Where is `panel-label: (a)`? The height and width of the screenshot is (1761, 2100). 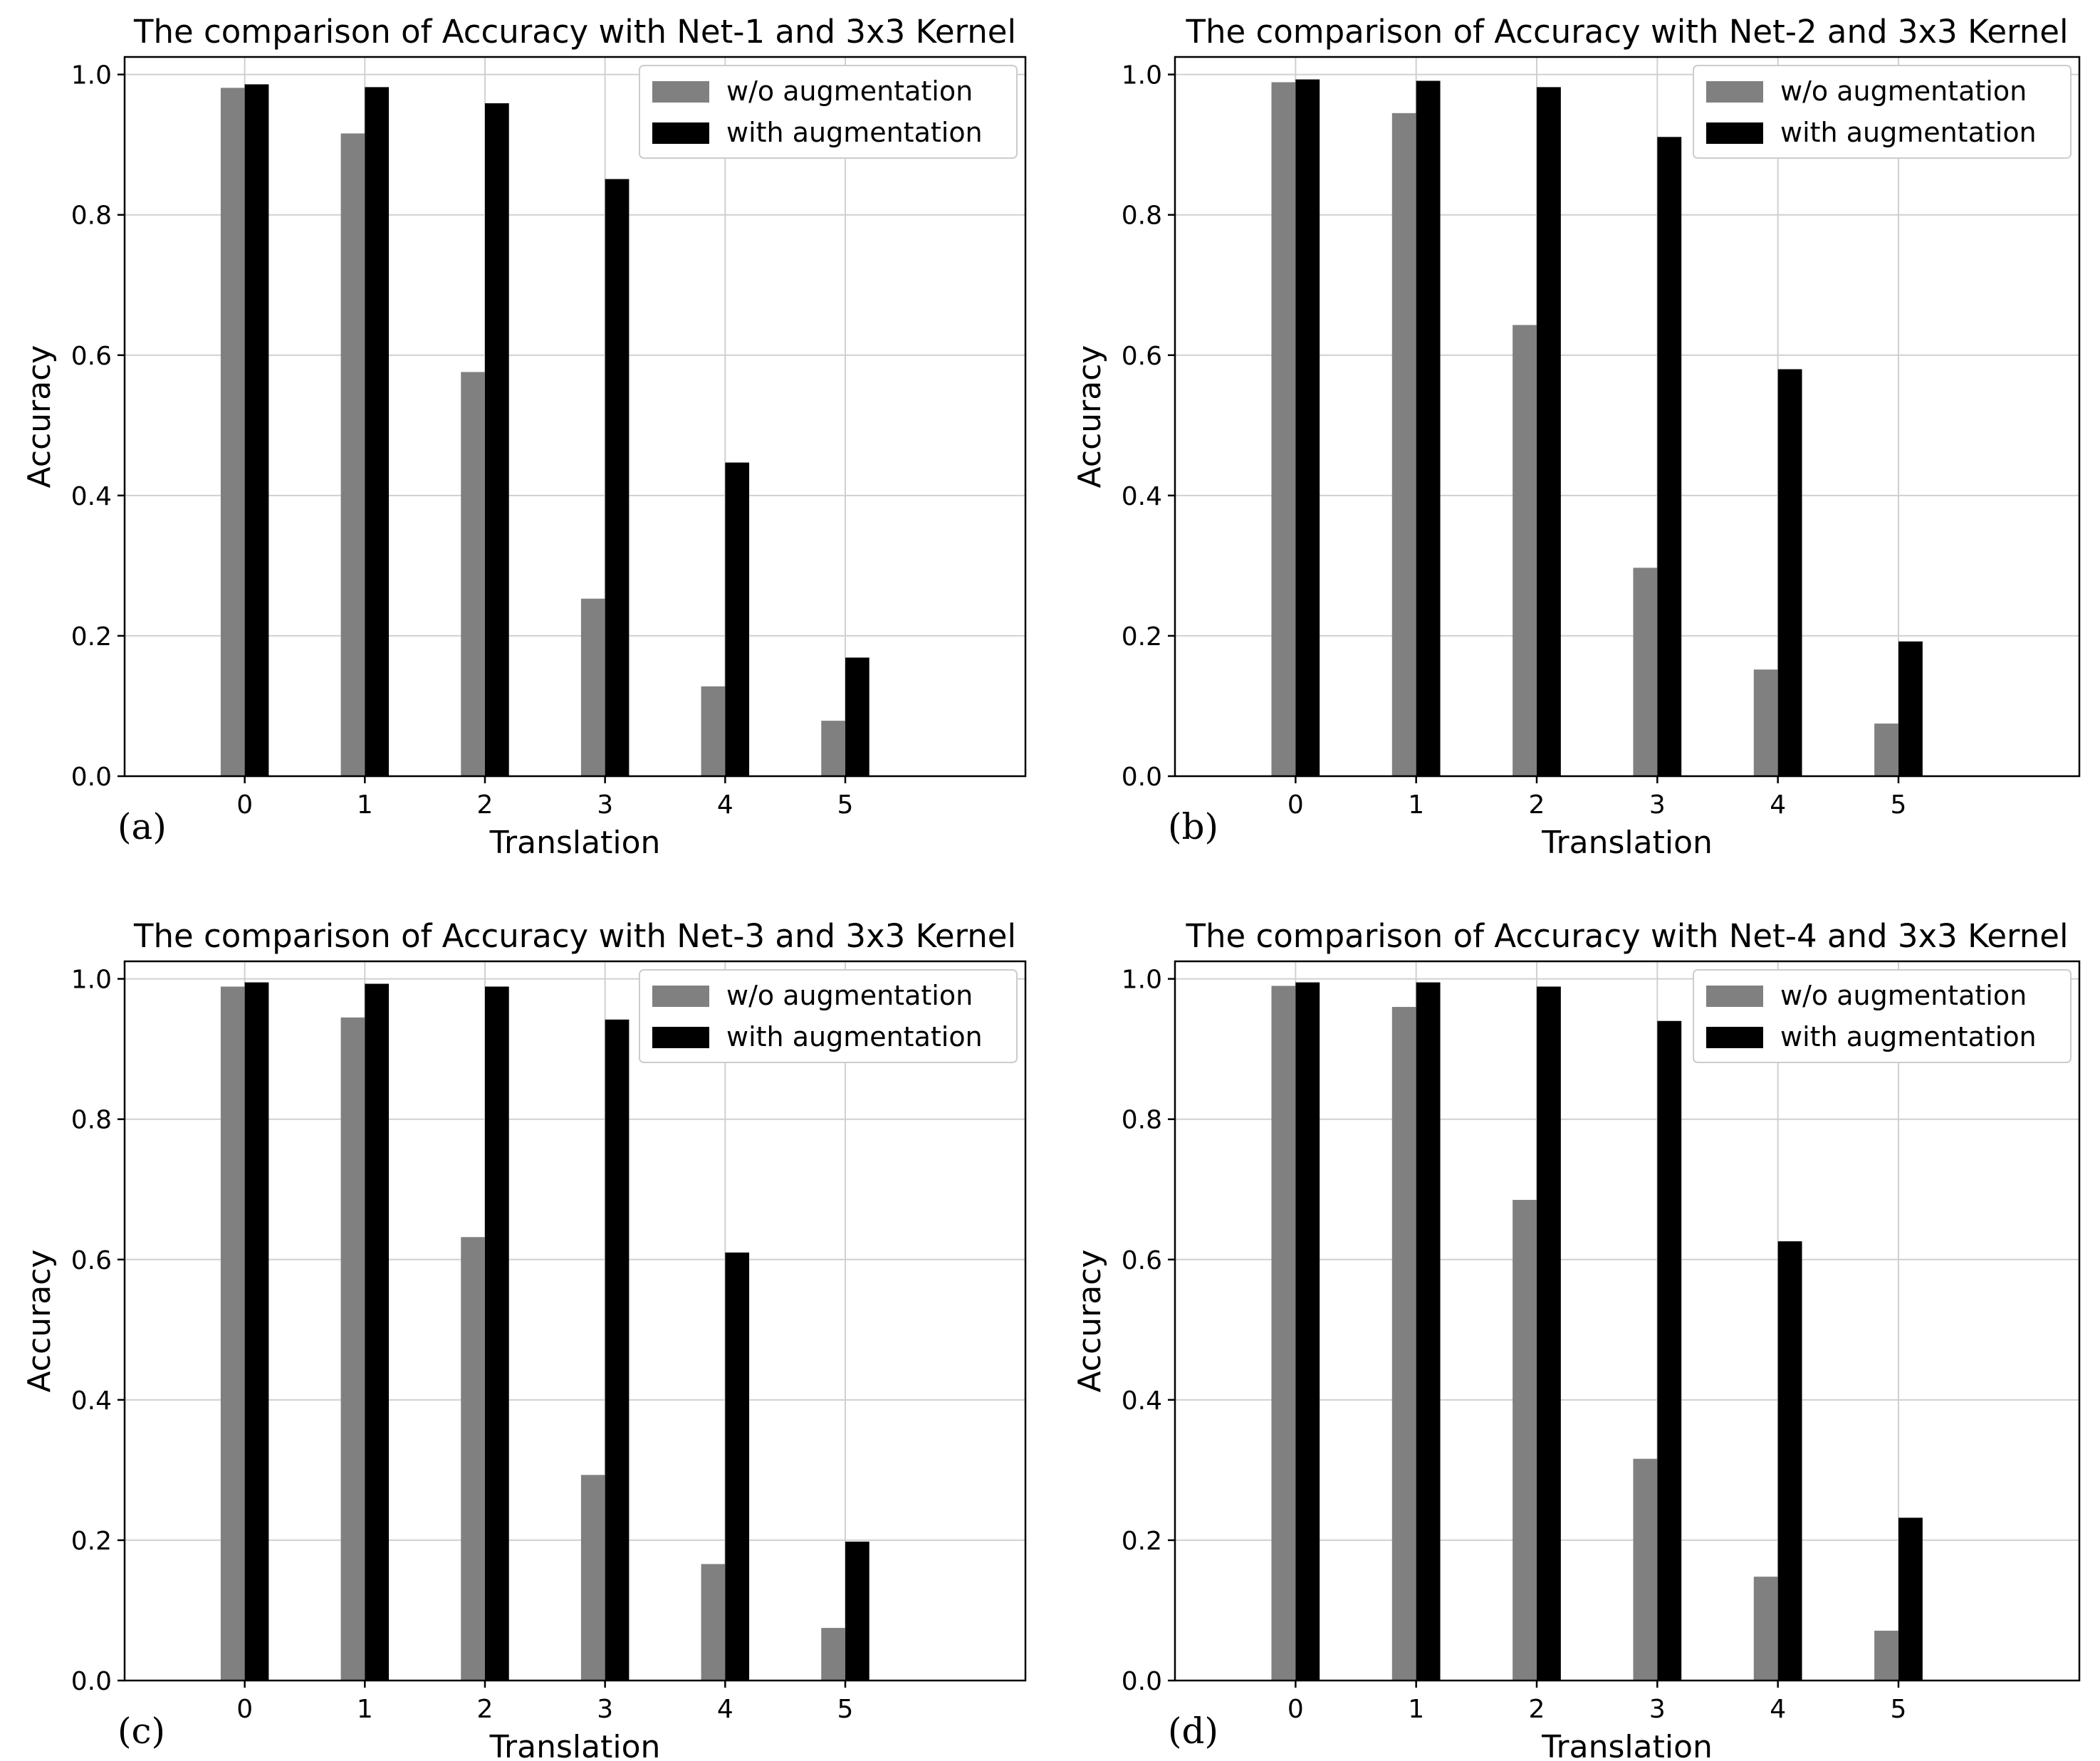
panel-label: (a) is located at coordinates (142, 827).